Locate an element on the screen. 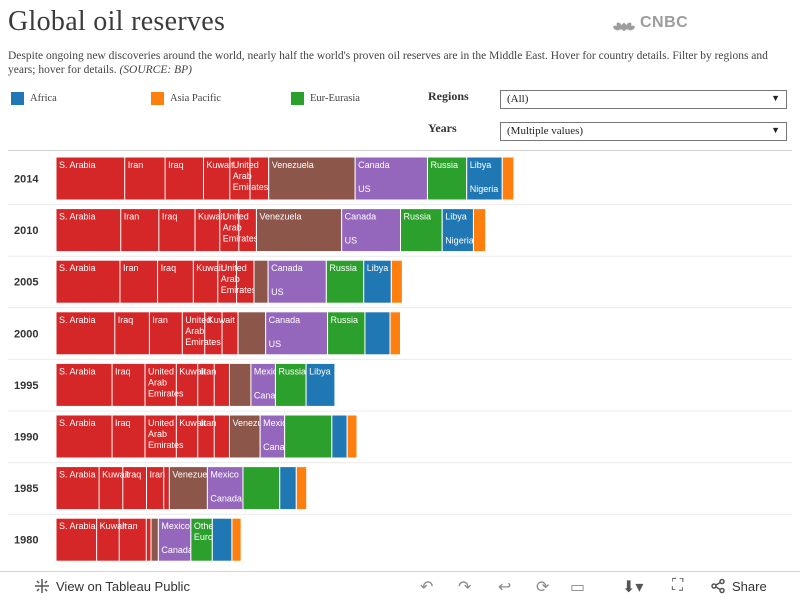 The width and height of the screenshot is (800, 600). fullscreen-icon: ⛶ is located at coordinates (678, 585).